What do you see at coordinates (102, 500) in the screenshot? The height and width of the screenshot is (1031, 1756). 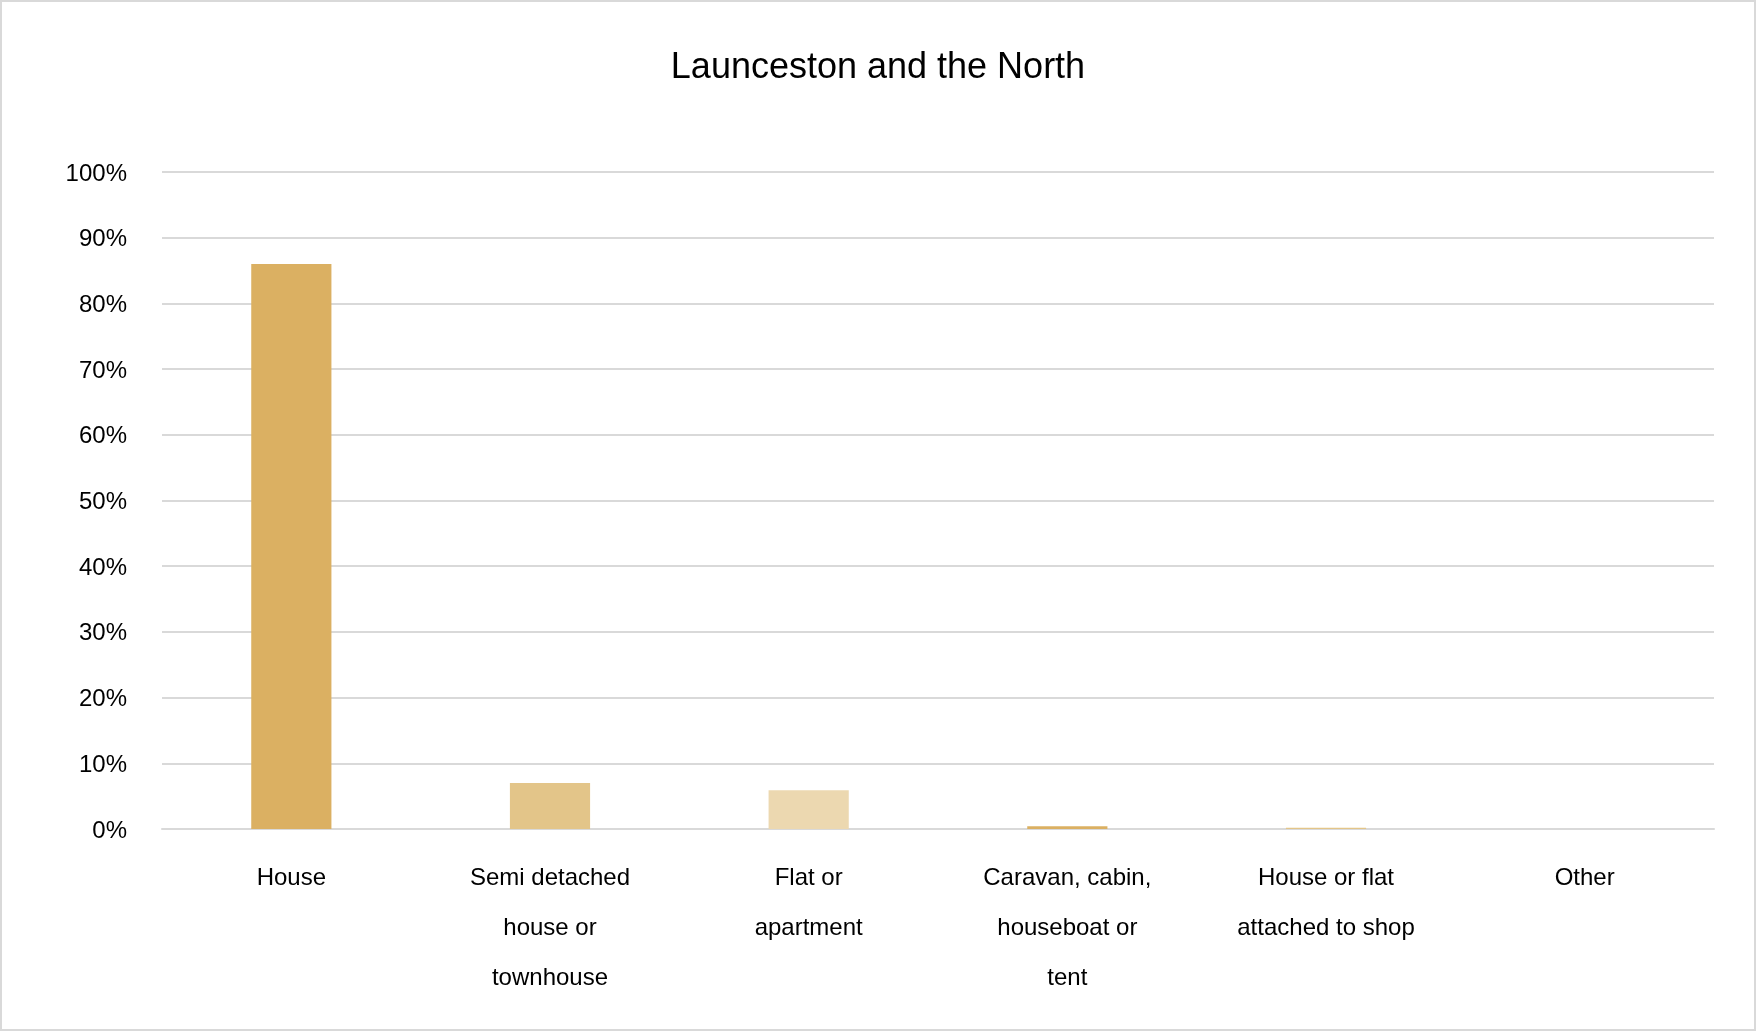 I see `y-tick-label: 50%` at bounding box center [102, 500].